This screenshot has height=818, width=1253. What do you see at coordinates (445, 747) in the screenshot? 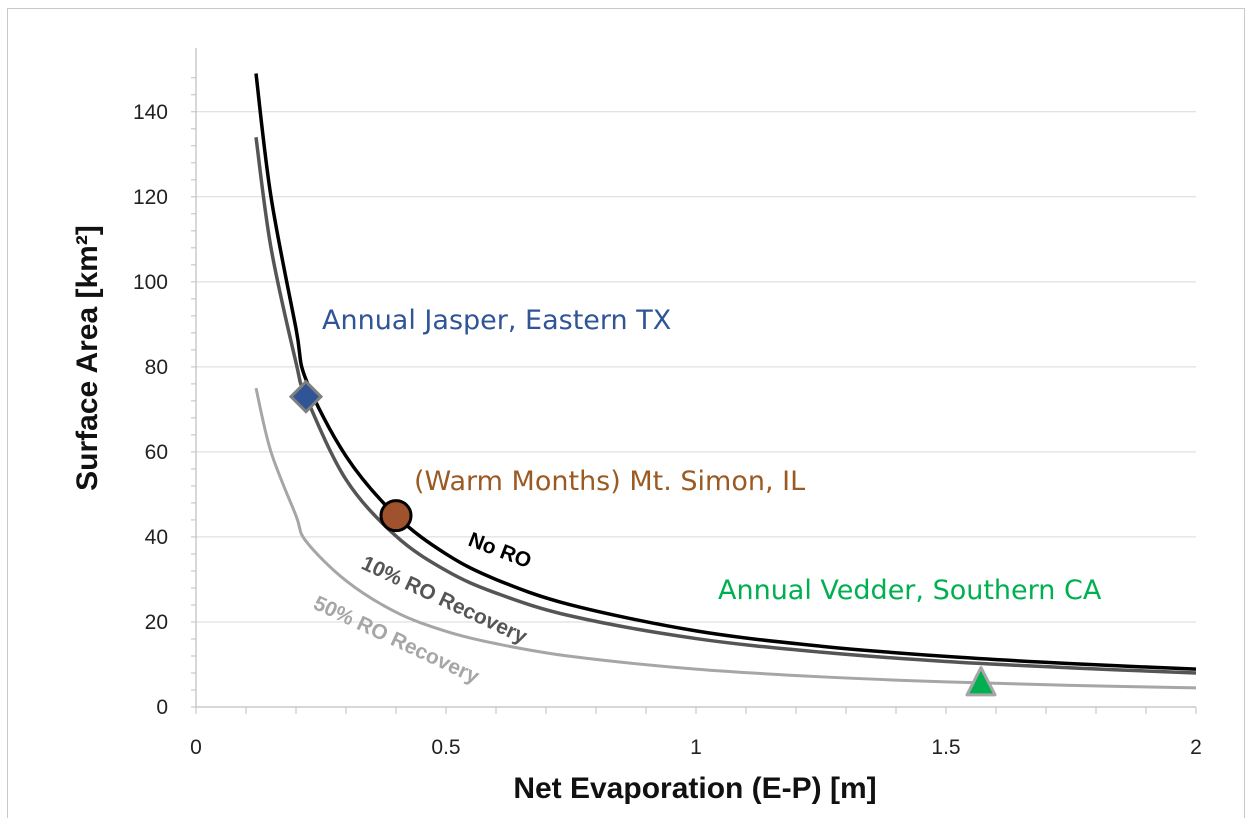
I see `x-tick-label: 0.5` at bounding box center [445, 747].